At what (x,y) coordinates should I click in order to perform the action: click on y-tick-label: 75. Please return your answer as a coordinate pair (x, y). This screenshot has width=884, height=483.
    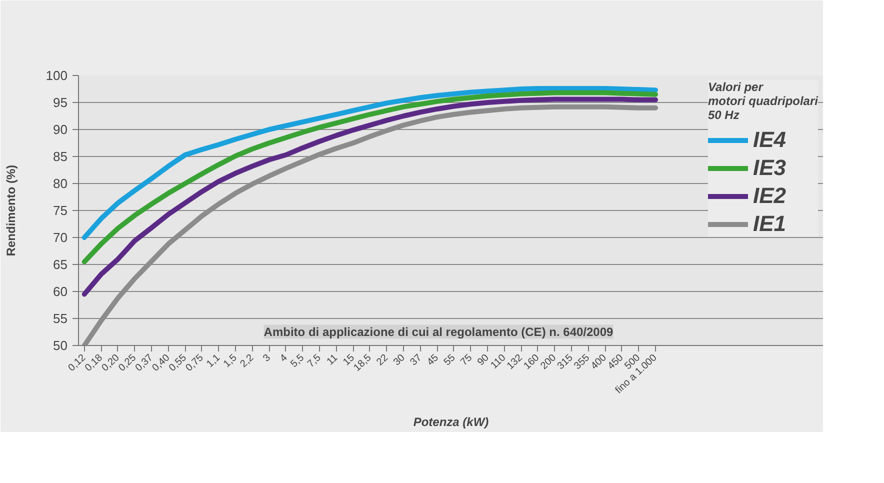
    Looking at the image, I should click on (60, 210).